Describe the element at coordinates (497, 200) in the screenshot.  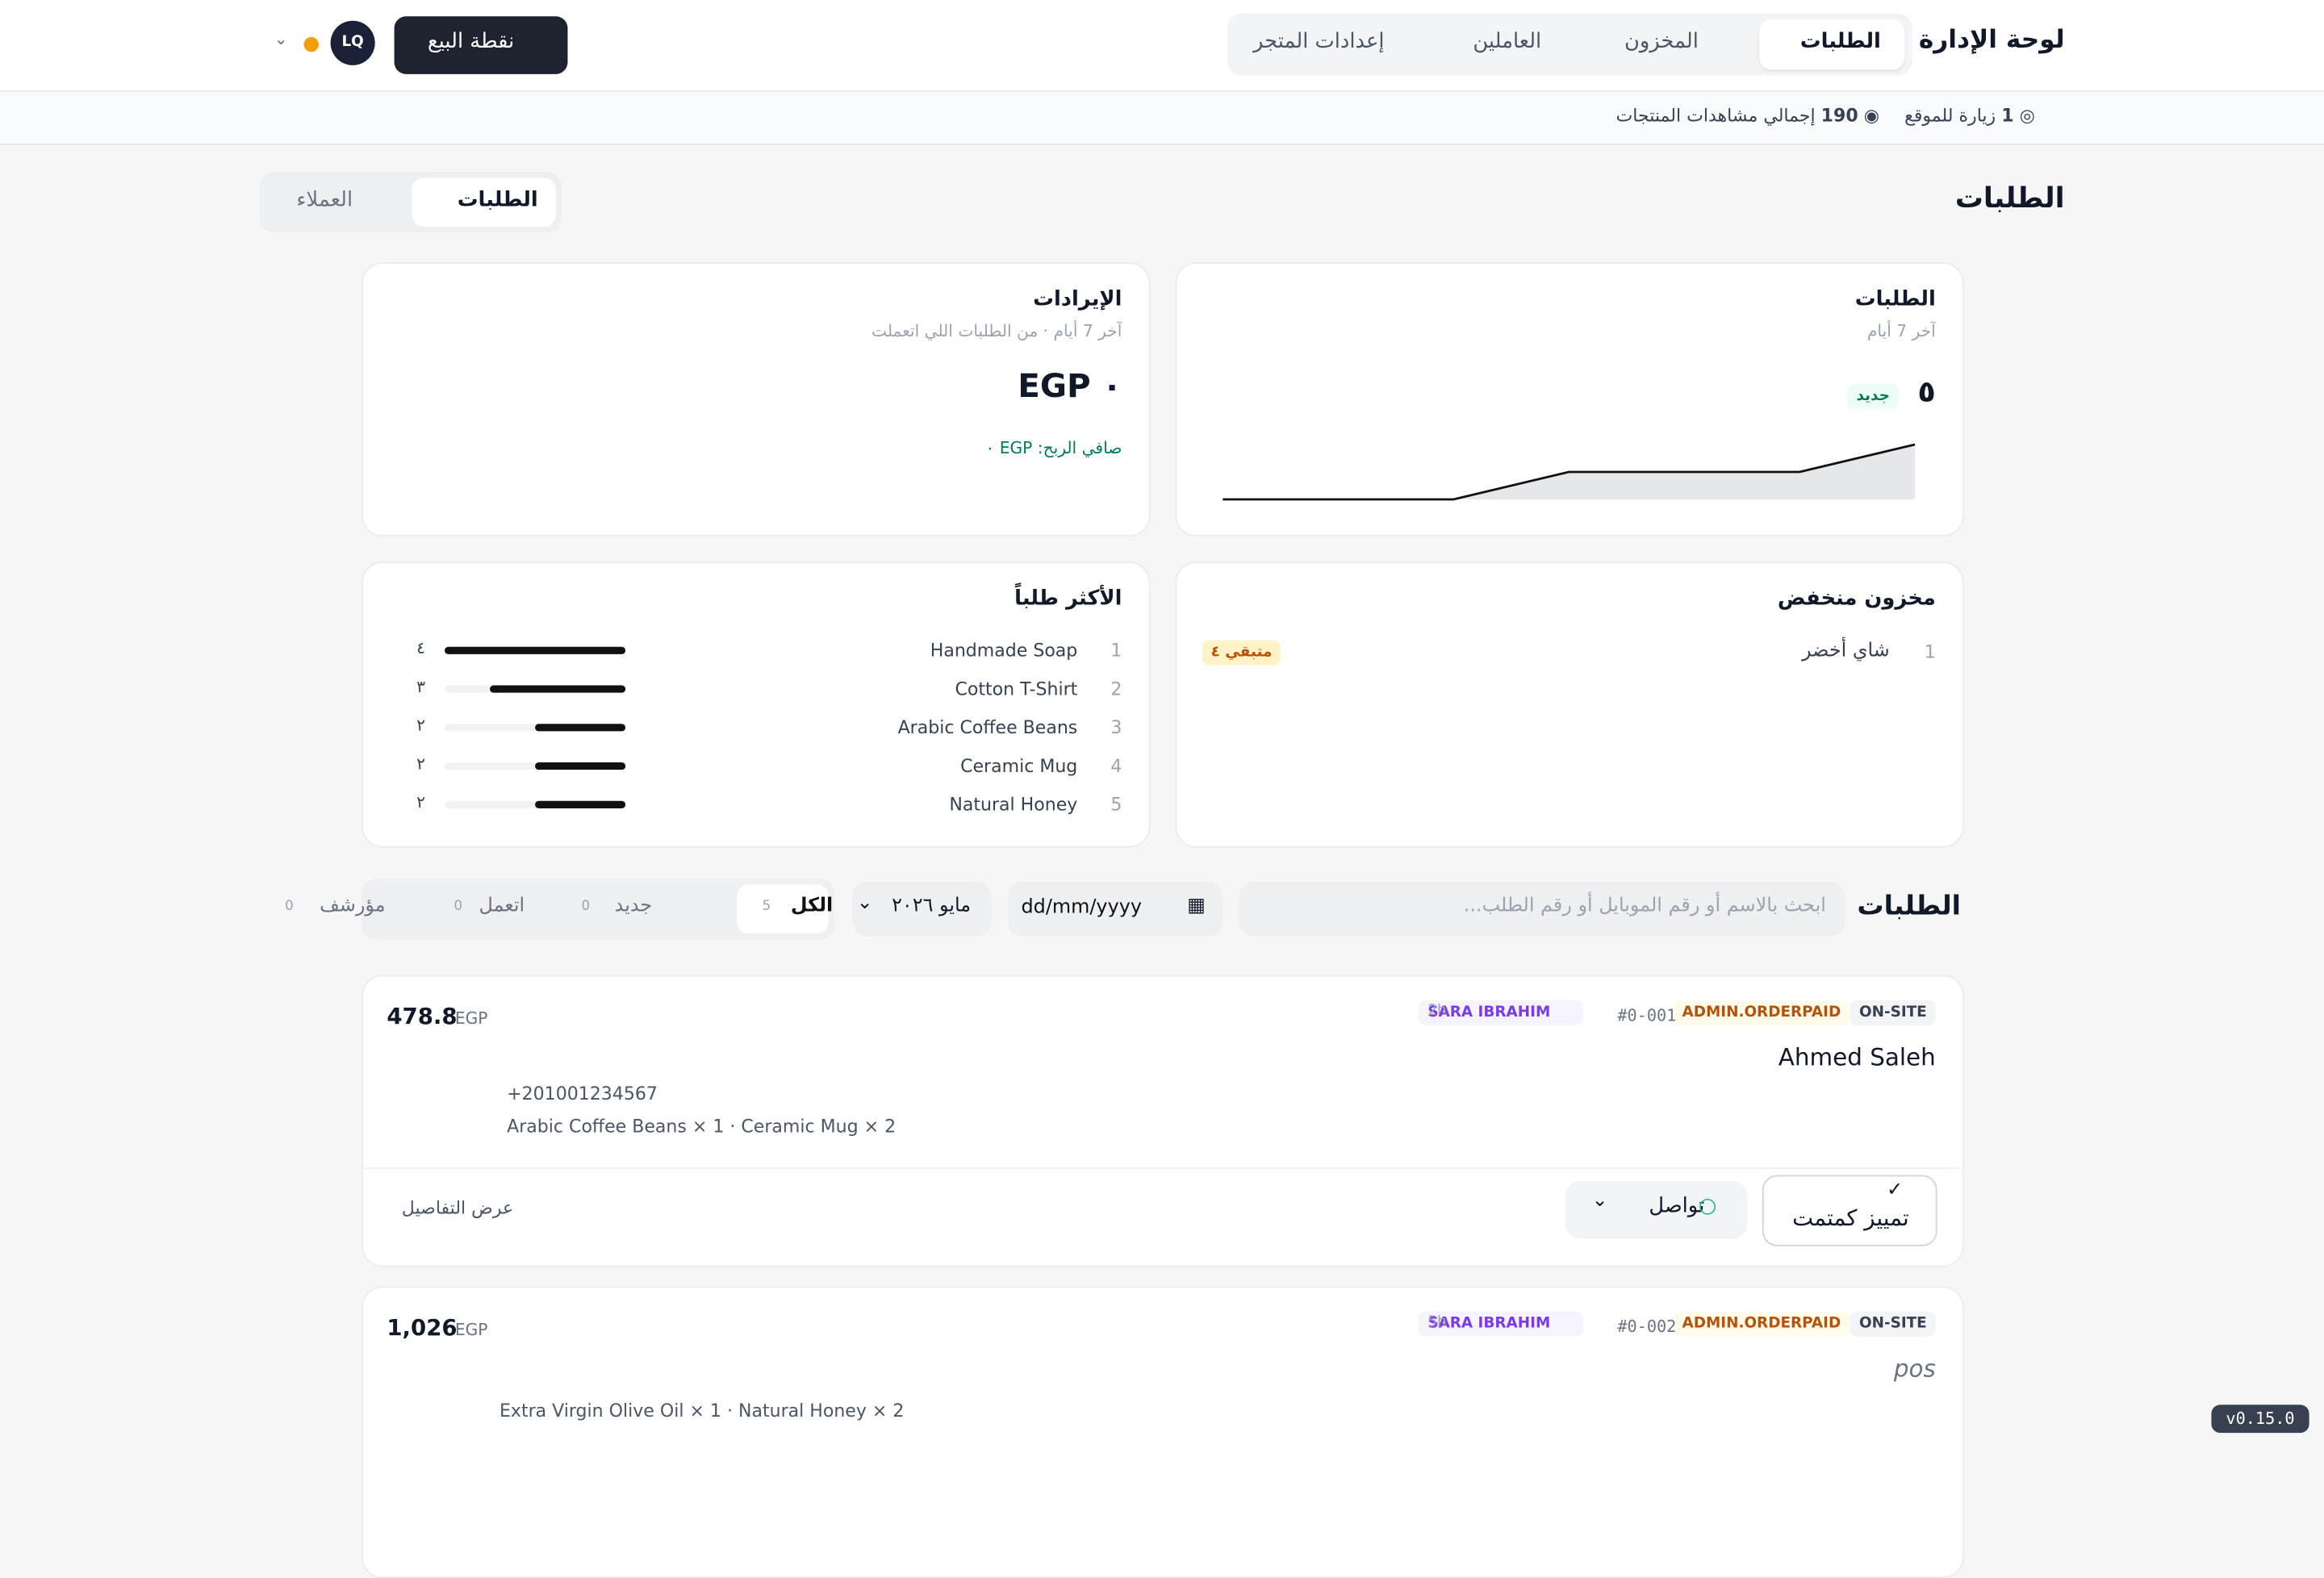
I see `tab: الطلبات` at that location.